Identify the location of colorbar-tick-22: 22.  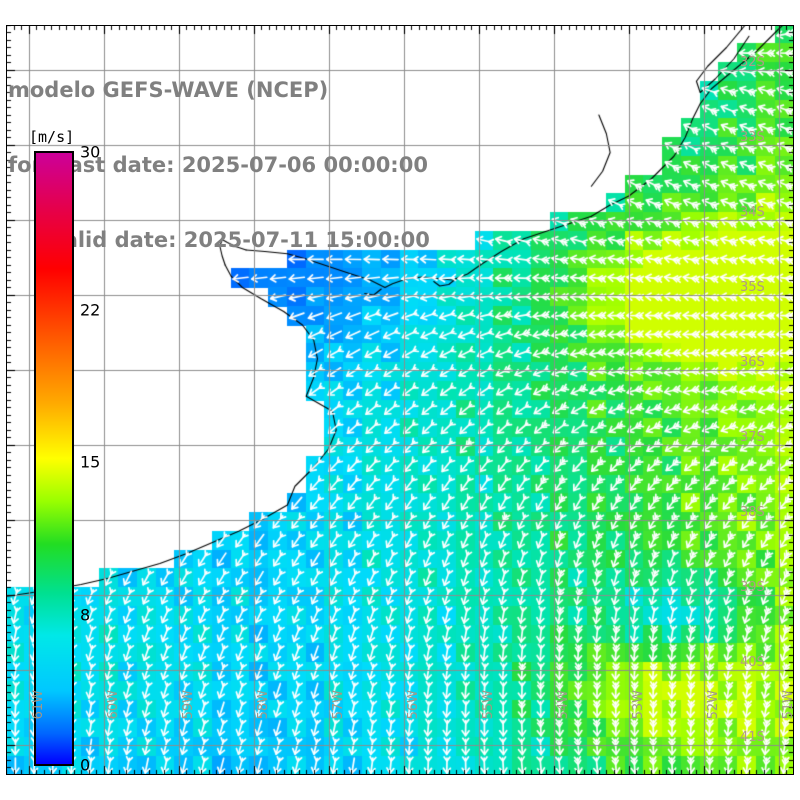
(90, 310).